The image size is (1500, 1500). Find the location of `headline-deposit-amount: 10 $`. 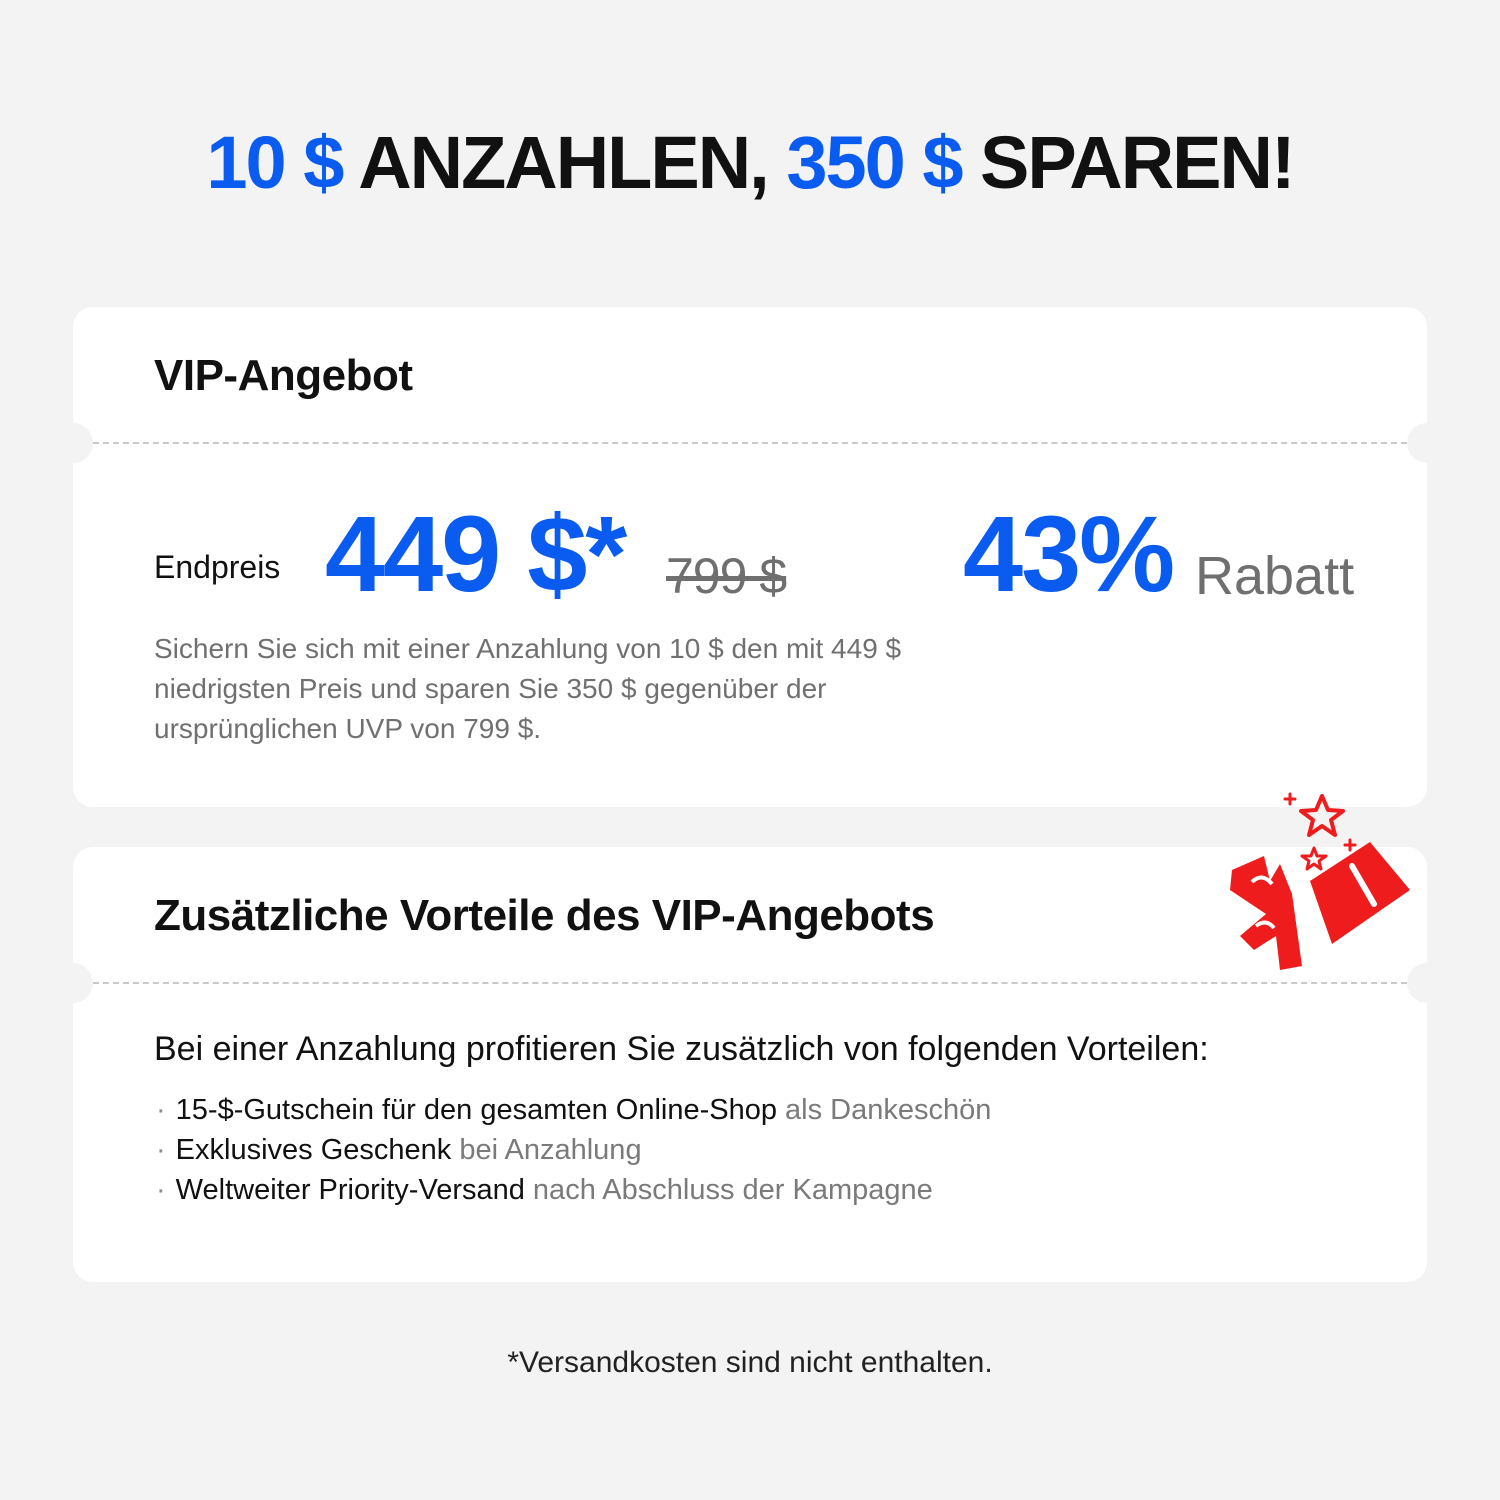

headline-deposit-amount: 10 $ is located at coordinates (275, 162).